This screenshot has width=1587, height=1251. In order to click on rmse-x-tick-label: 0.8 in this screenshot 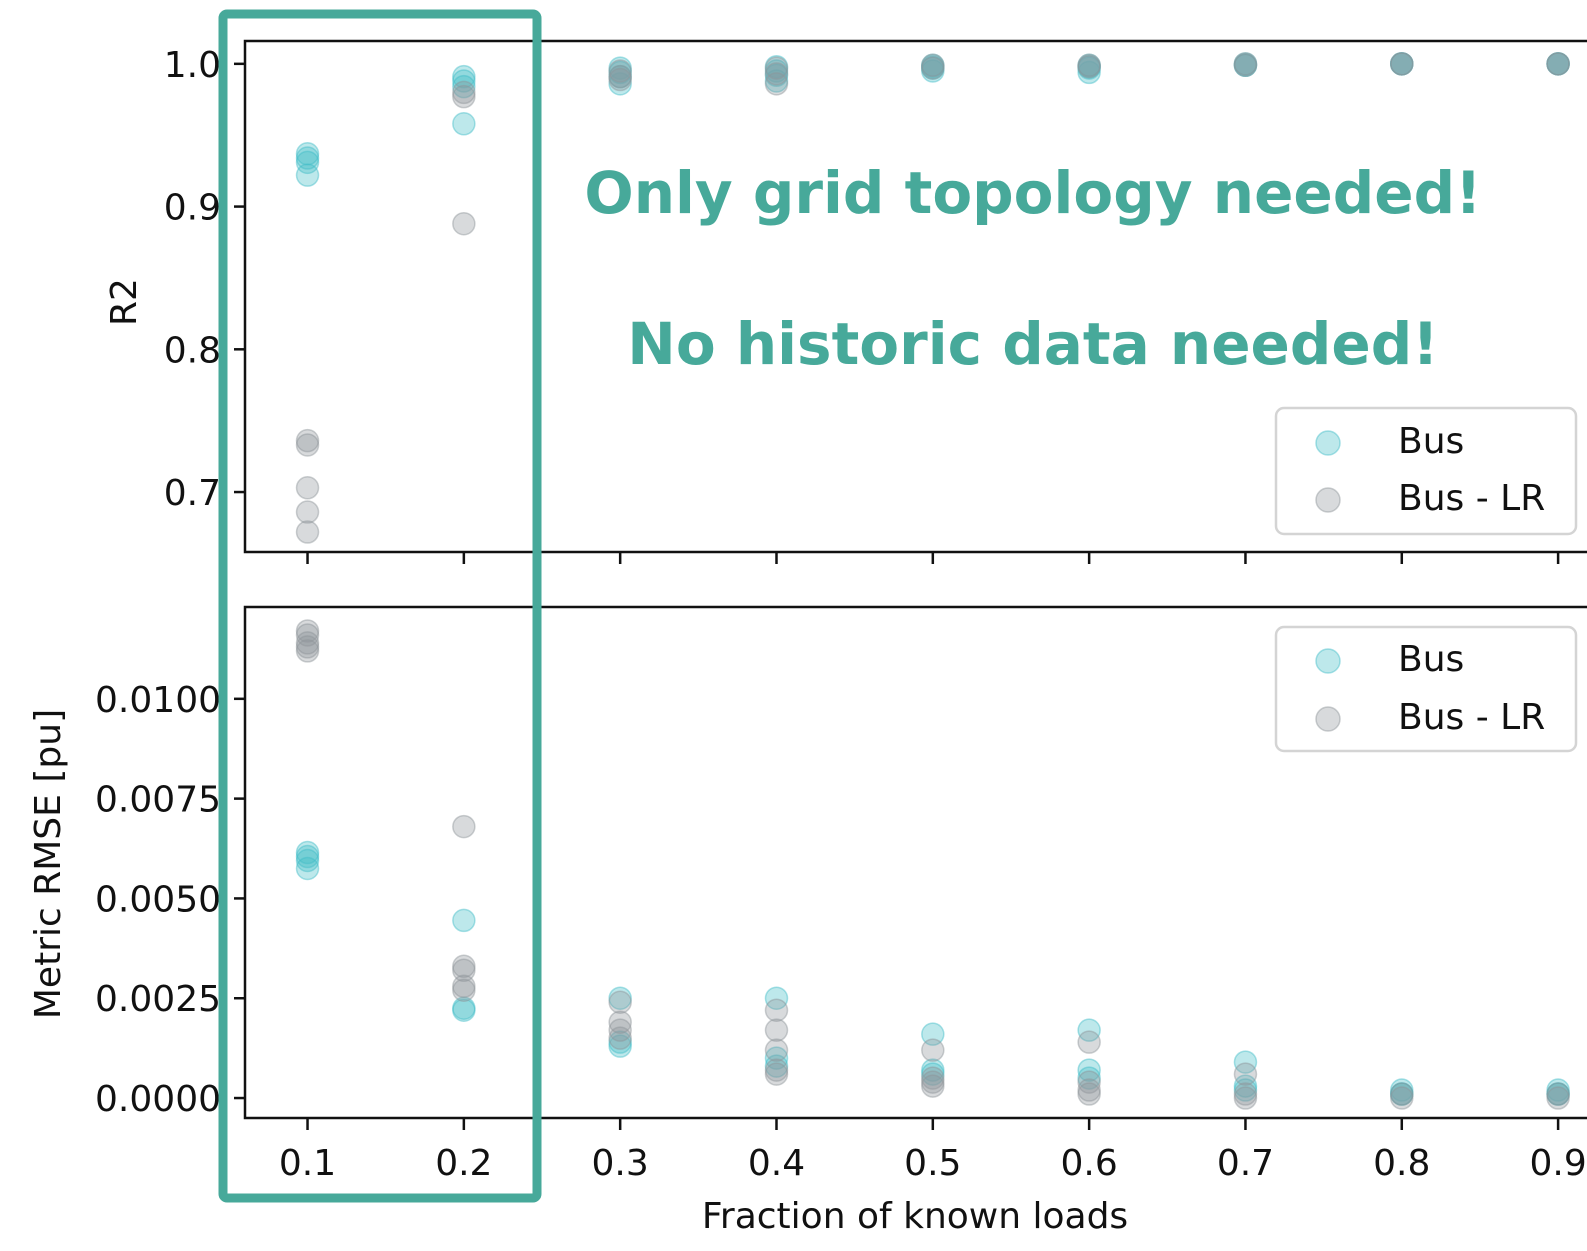, I will do `click(1401, 1163)`.